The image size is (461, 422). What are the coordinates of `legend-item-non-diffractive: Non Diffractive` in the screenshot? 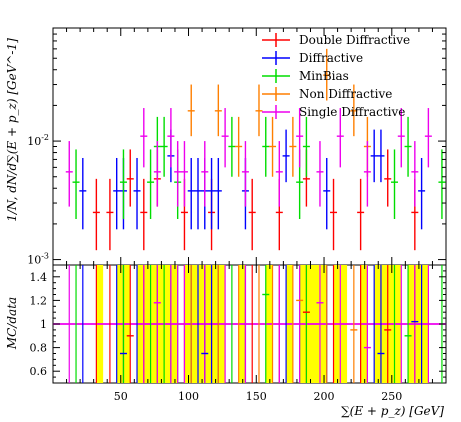 It's located at (327, 94).